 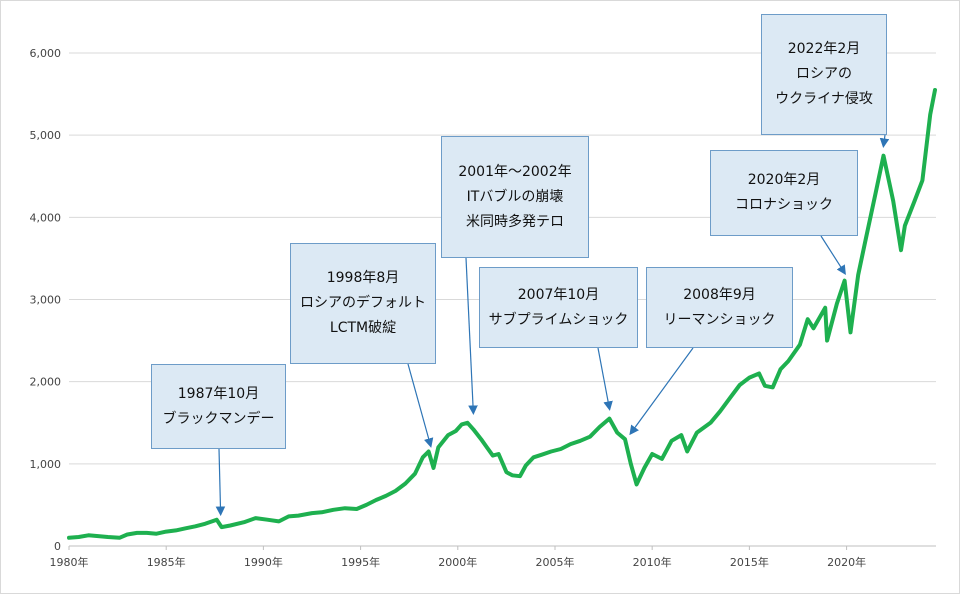 What do you see at coordinates (218, 393) in the screenshot?
I see `annotation-text: 1987年10月` at bounding box center [218, 393].